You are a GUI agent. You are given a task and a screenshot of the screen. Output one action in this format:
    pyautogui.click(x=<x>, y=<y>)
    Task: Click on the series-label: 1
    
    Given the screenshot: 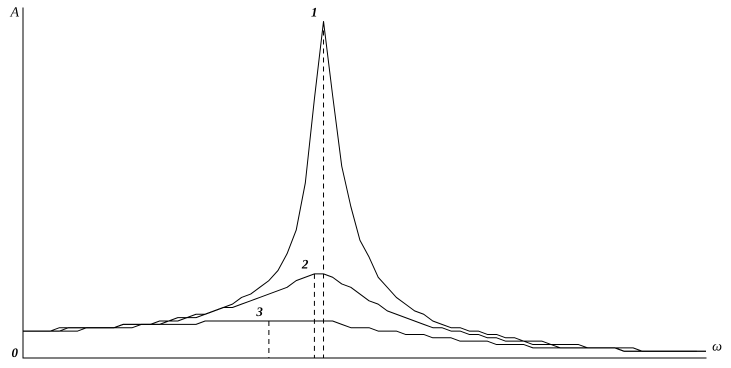 What is the action you would take?
    pyautogui.click(x=314, y=12)
    